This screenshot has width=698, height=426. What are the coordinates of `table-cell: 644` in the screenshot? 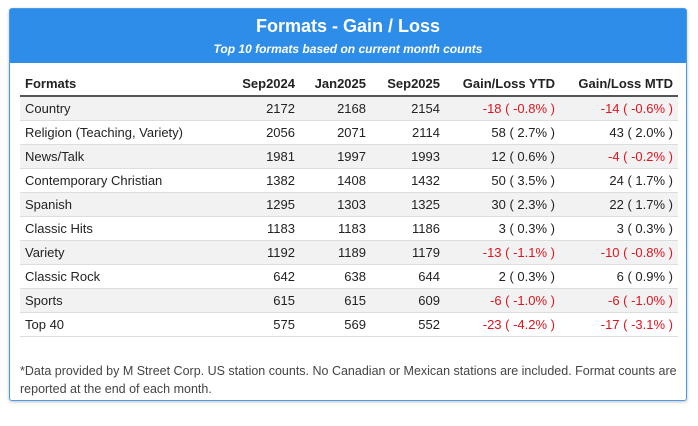 It's located at (408, 276).